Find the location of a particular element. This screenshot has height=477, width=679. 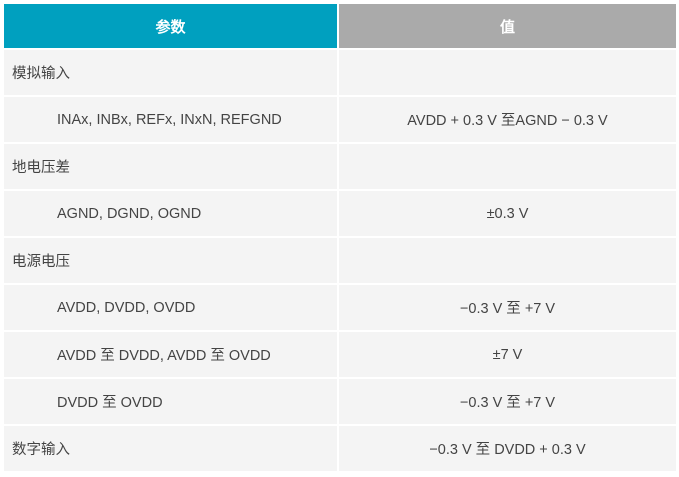

parameter-cell: 模拟输入 is located at coordinates (170, 72).